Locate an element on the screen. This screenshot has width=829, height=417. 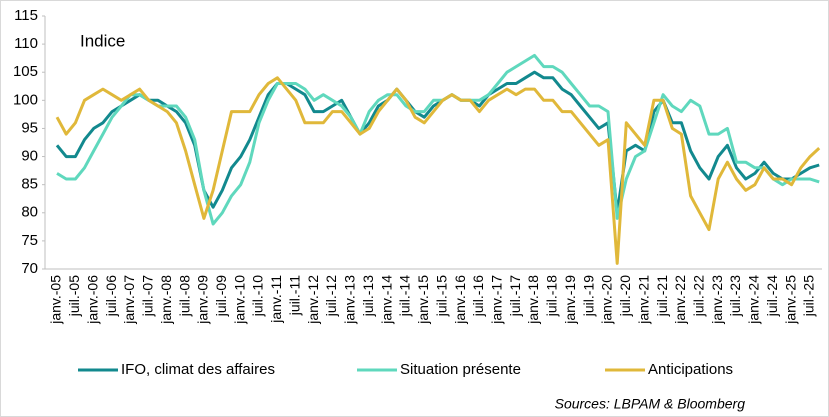
x-tick-label: juil.-10 is located at coordinates (258, 296).